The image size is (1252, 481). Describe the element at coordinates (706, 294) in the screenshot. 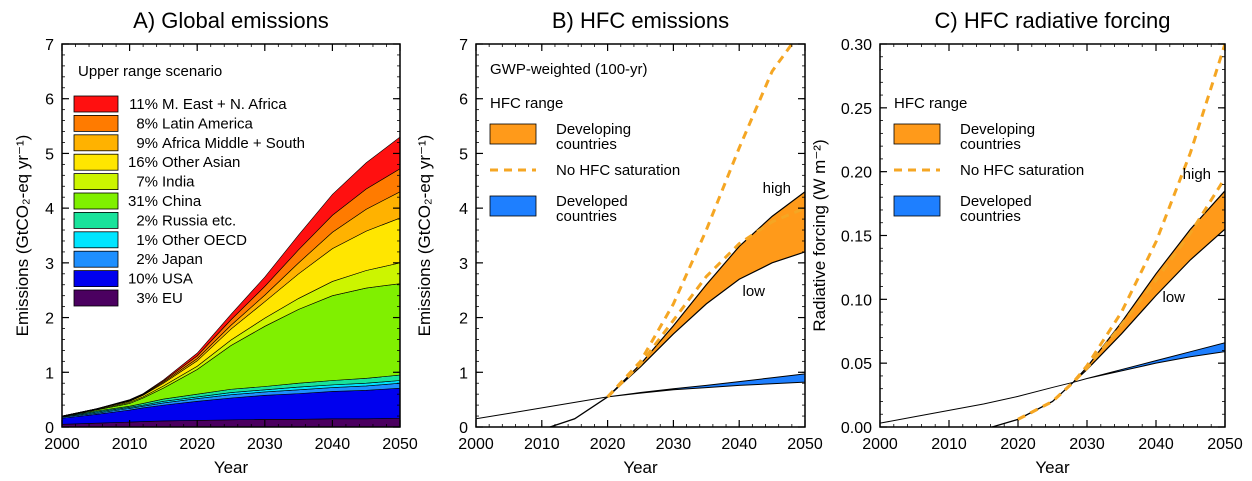

I see `developing-band` at that location.